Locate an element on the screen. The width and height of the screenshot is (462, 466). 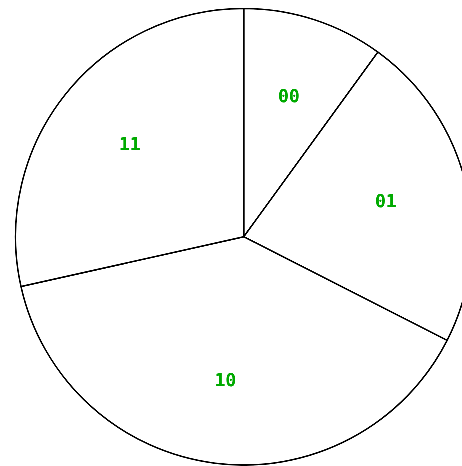
slice-label: 11 is located at coordinates (130, 145).